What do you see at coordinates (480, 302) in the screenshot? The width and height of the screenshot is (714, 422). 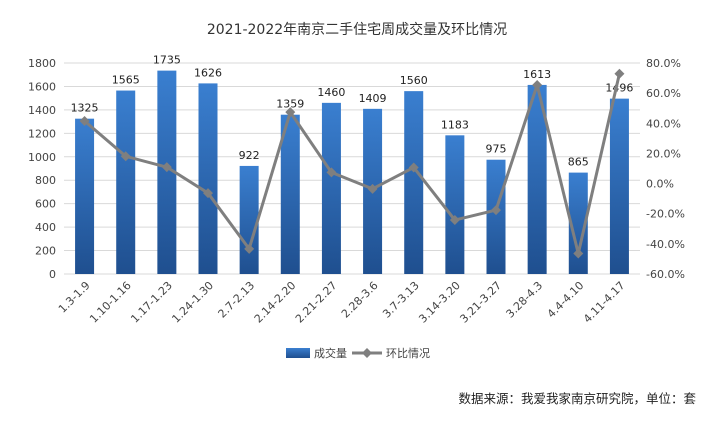 I see `x-tick: 3.21-3.27` at bounding box center [480, 302].